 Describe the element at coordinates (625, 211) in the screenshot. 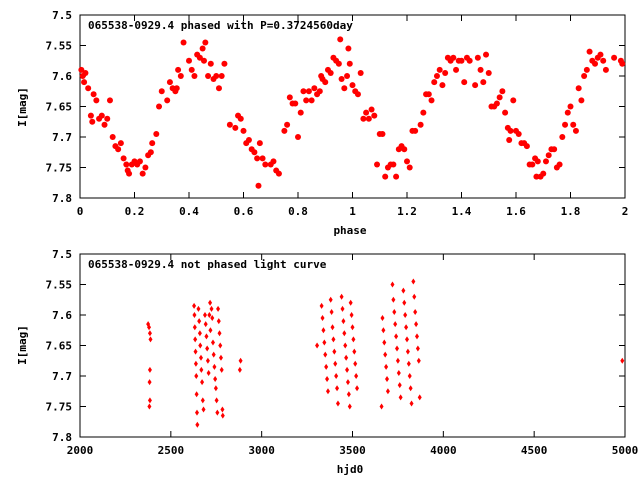

I see `x-tick-label: 2` at that location.